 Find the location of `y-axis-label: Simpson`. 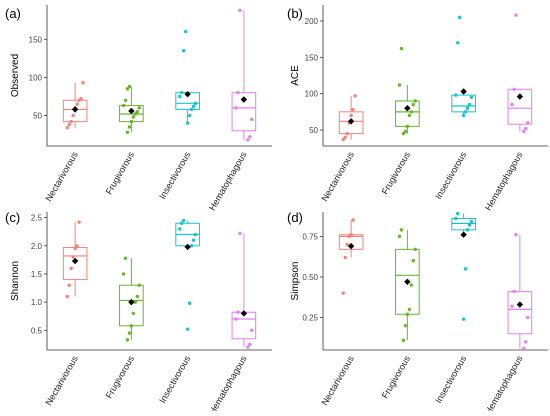

y-axis-label: Simpson is located at coordinates (295, 281).